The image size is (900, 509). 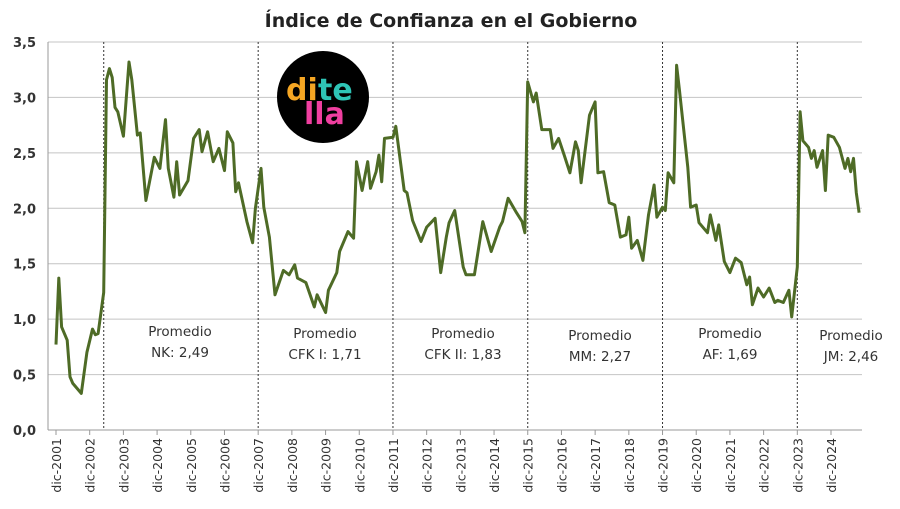 I want to click on x-tick-label: dic-2011, so click(x=393, y=465).